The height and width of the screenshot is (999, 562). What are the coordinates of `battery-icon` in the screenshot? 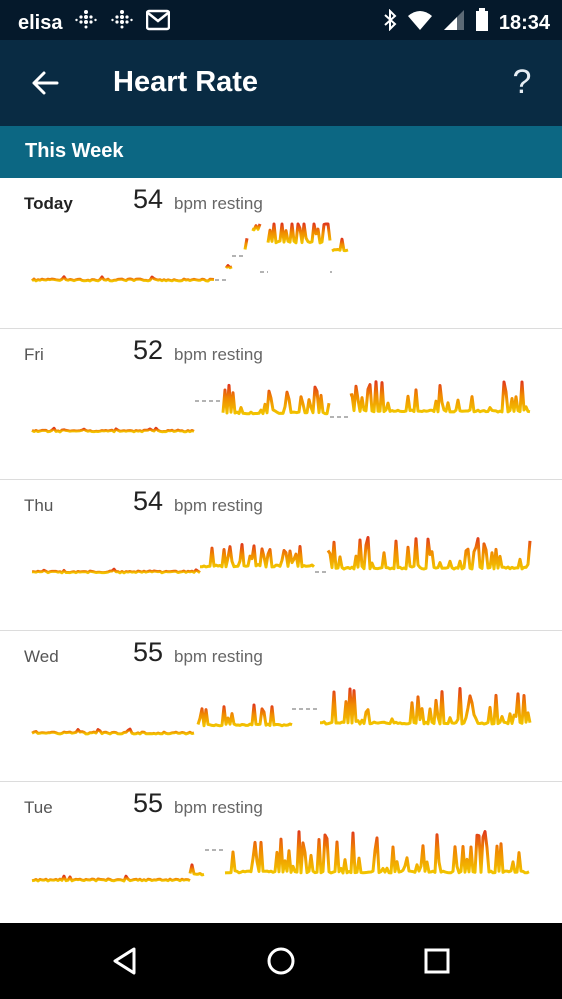 It's located at (482, 23).